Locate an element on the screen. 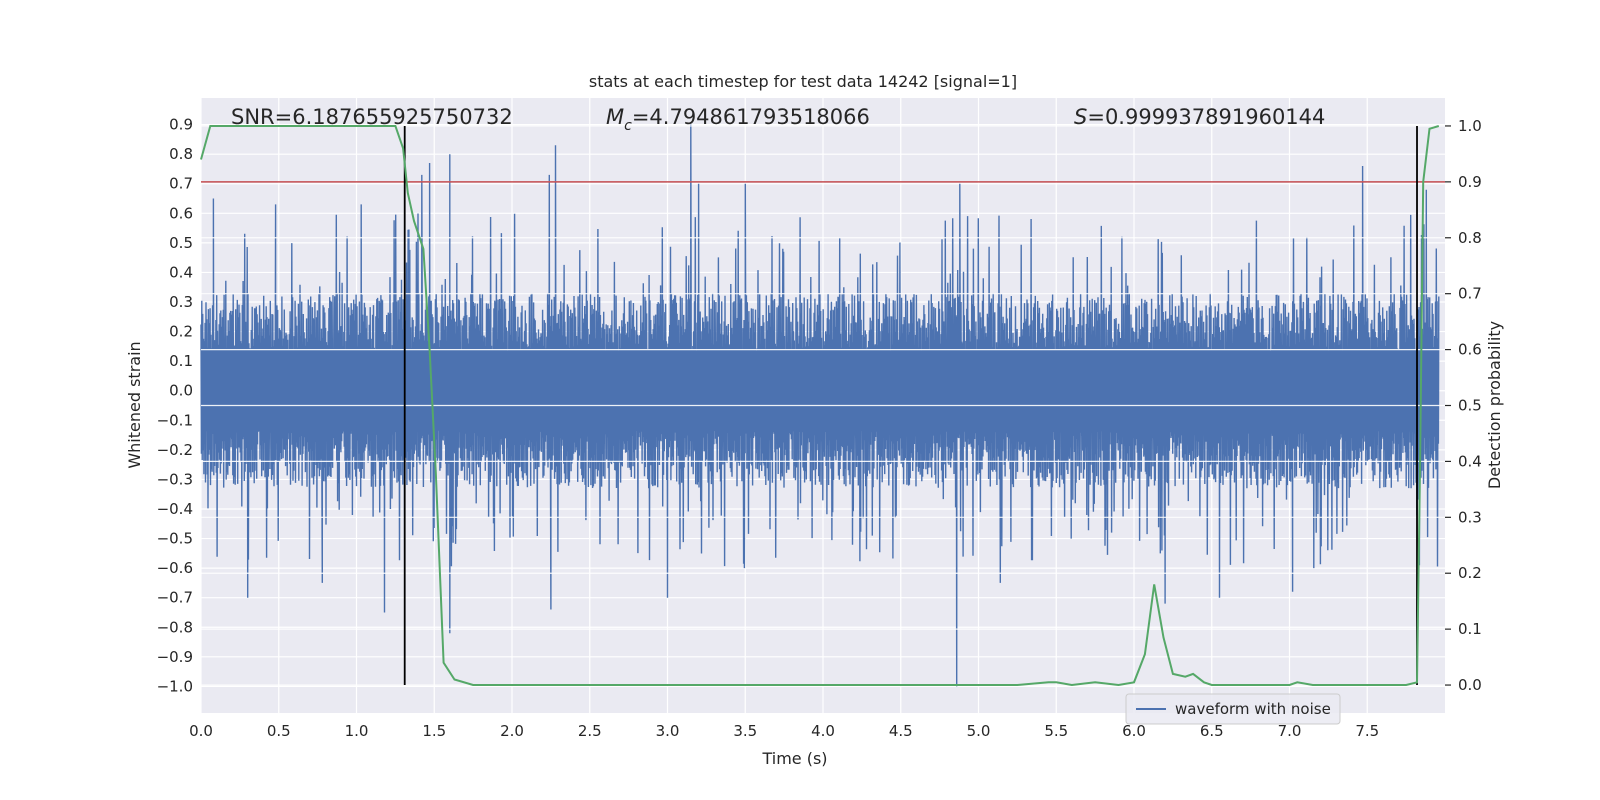  y-tick-label-left: 0.3 is located at coordinates (181, 302).